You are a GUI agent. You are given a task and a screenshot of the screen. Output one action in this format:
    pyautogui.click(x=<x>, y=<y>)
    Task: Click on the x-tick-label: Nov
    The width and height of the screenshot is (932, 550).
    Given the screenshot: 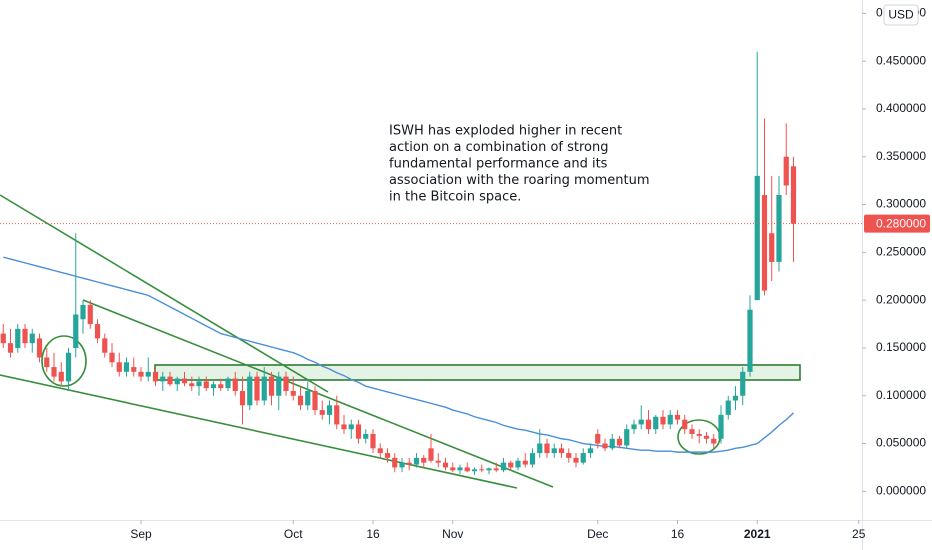 What is the action you would take?
    pyautogui.click(x=452, y=534)
    